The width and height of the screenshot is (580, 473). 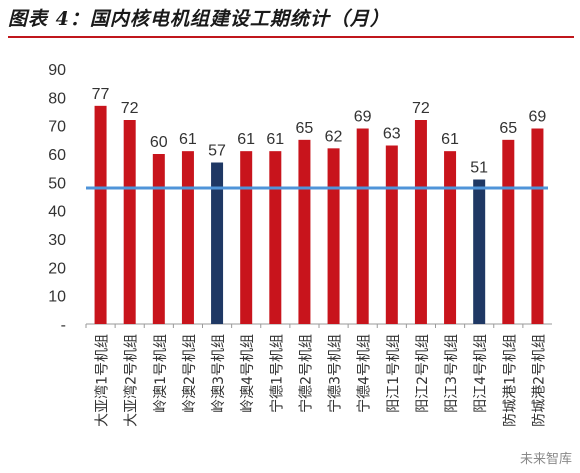 What do you see at coordinates (101, 94) in the screenshot?
I see `data-label: 77` at bounding box center [101, 94].